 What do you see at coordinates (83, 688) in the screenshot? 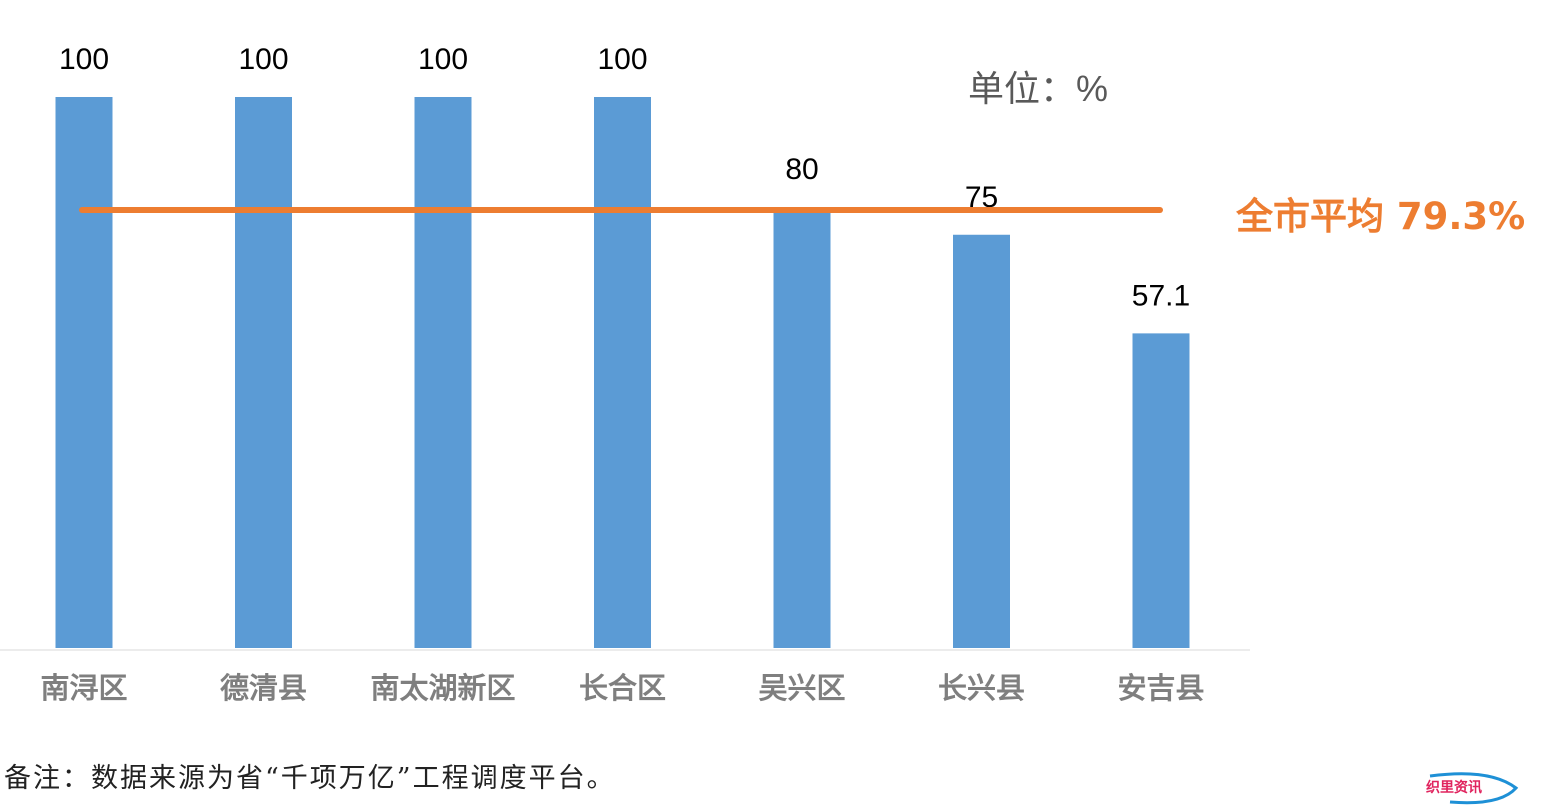
I see `category-label-1: 南浔区` at bounding box center [83, 688].